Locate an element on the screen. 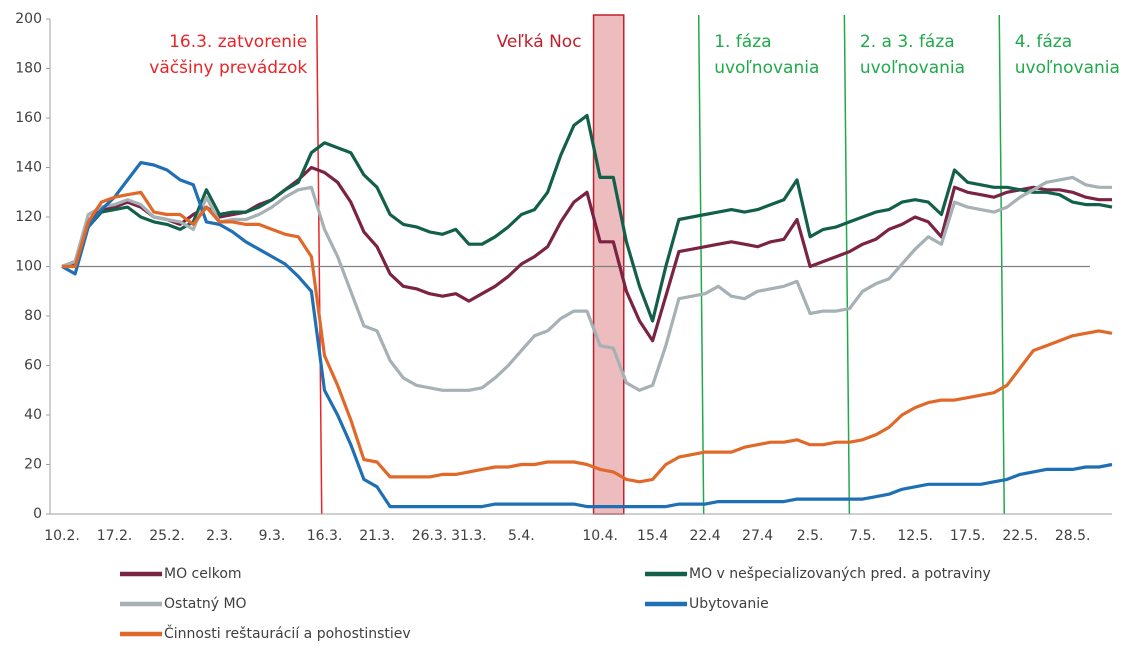  x-tick-label: 5.4. is located at coordinates (521, 536).